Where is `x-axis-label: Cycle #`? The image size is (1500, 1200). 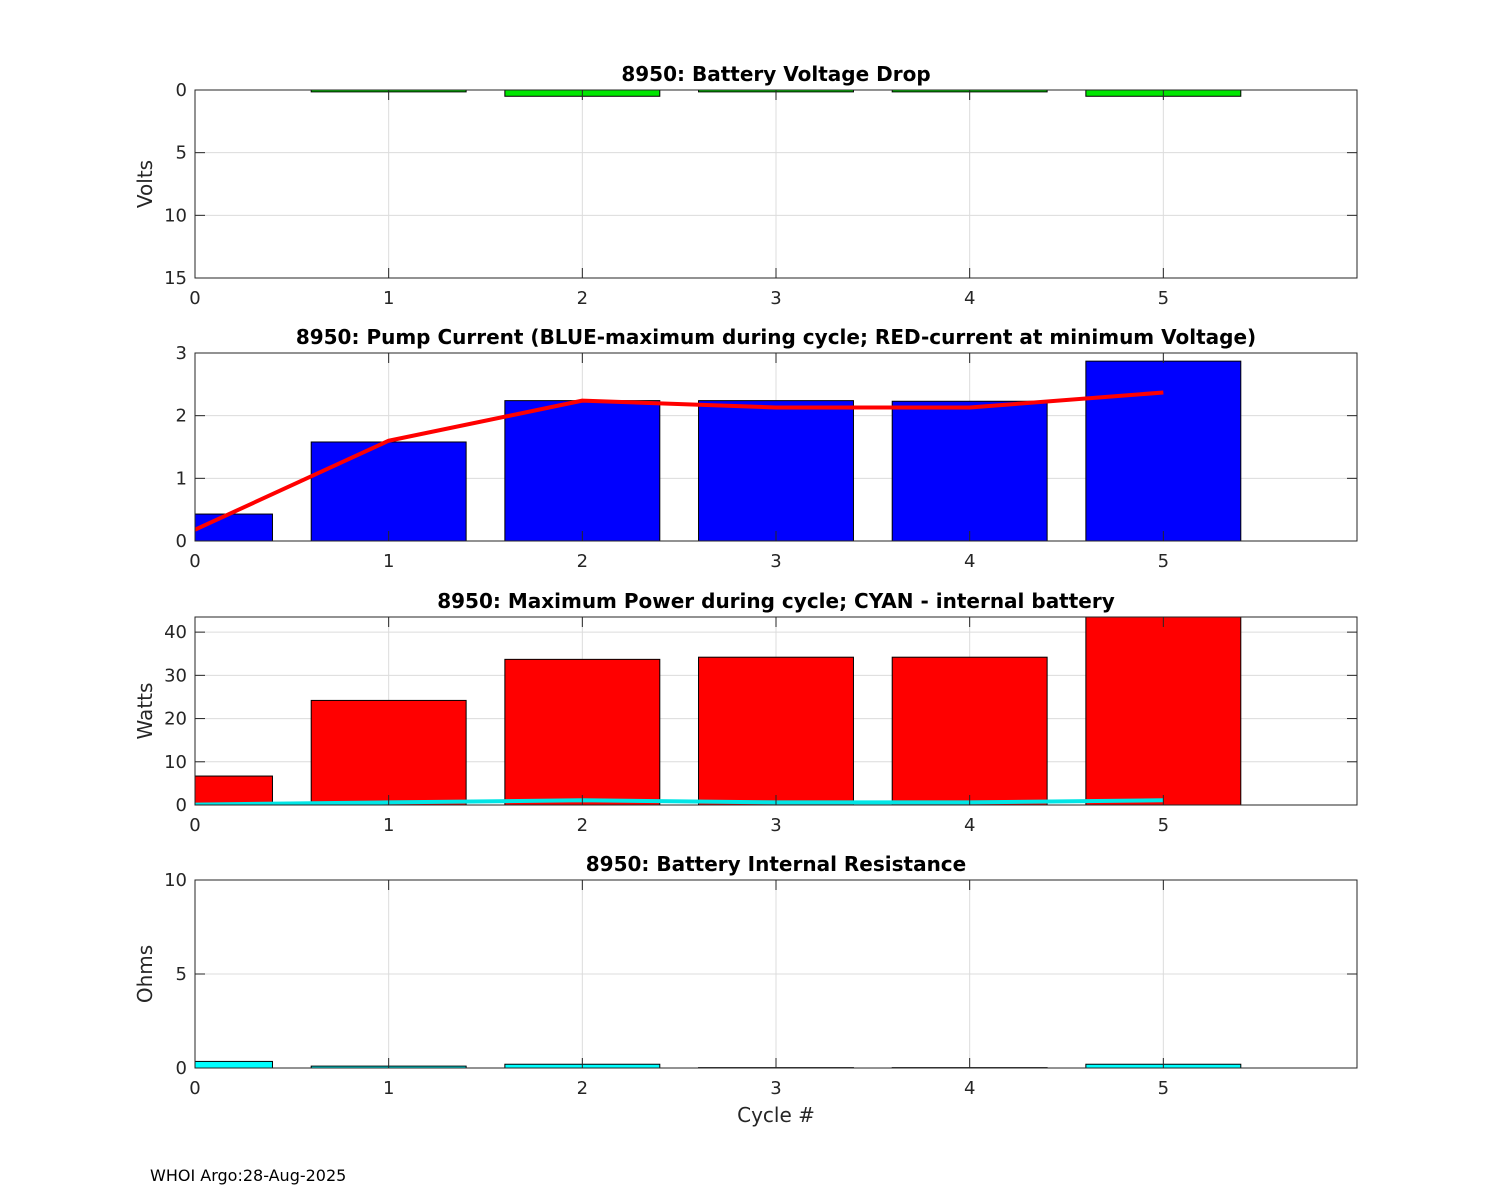 x-axis-label: Cycle # is located at coordinates (776, 1115).